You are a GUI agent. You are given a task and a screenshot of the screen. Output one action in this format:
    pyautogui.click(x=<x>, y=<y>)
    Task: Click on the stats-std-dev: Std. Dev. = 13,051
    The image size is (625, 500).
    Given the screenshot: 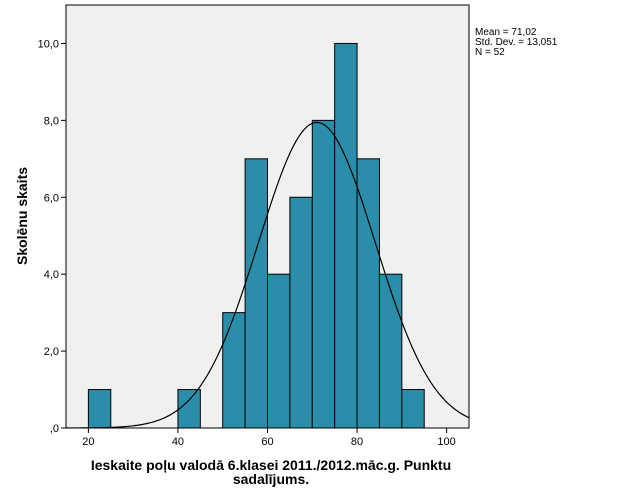 What is the action you would take?
    pyautogui.click(x=516, y=42)
    